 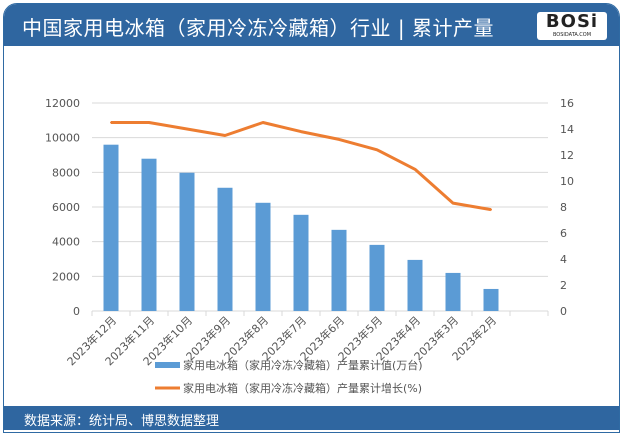 I want to click on legend-bar-swatch, so click(x=167, y=365).